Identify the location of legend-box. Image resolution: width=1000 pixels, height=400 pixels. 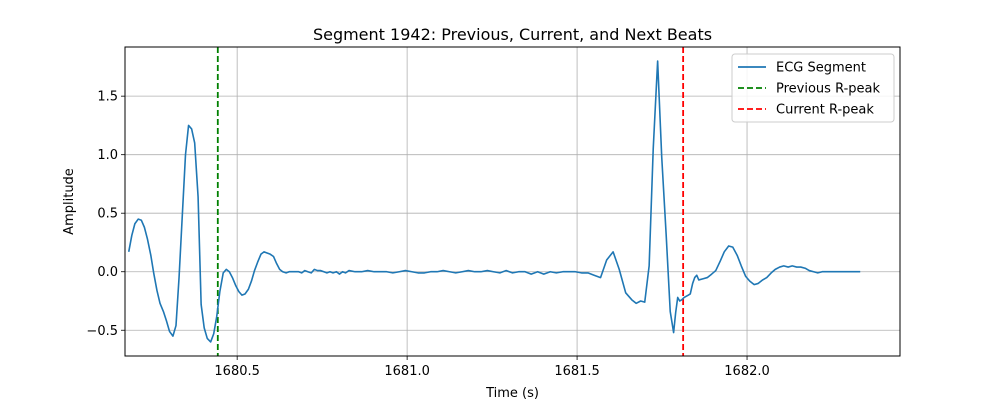
(813, 88).